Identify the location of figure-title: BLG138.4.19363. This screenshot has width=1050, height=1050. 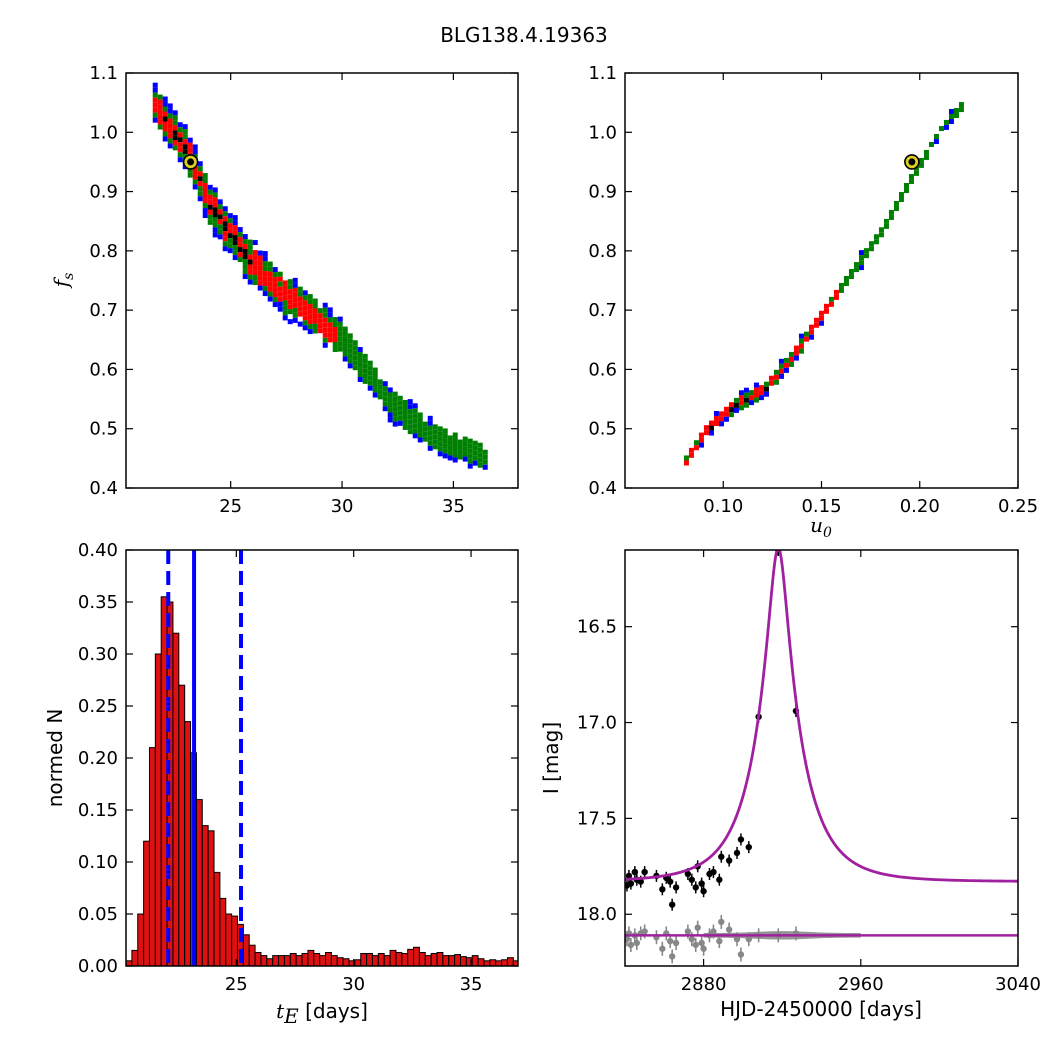
(524, 35).